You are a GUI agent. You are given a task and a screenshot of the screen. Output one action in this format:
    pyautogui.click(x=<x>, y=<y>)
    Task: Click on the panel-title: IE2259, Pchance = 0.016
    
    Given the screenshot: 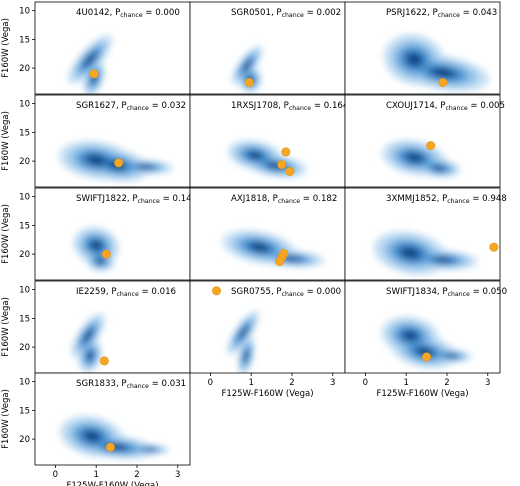 What is the action you would take?
    pyautogui.click(x=126, y=292)
    